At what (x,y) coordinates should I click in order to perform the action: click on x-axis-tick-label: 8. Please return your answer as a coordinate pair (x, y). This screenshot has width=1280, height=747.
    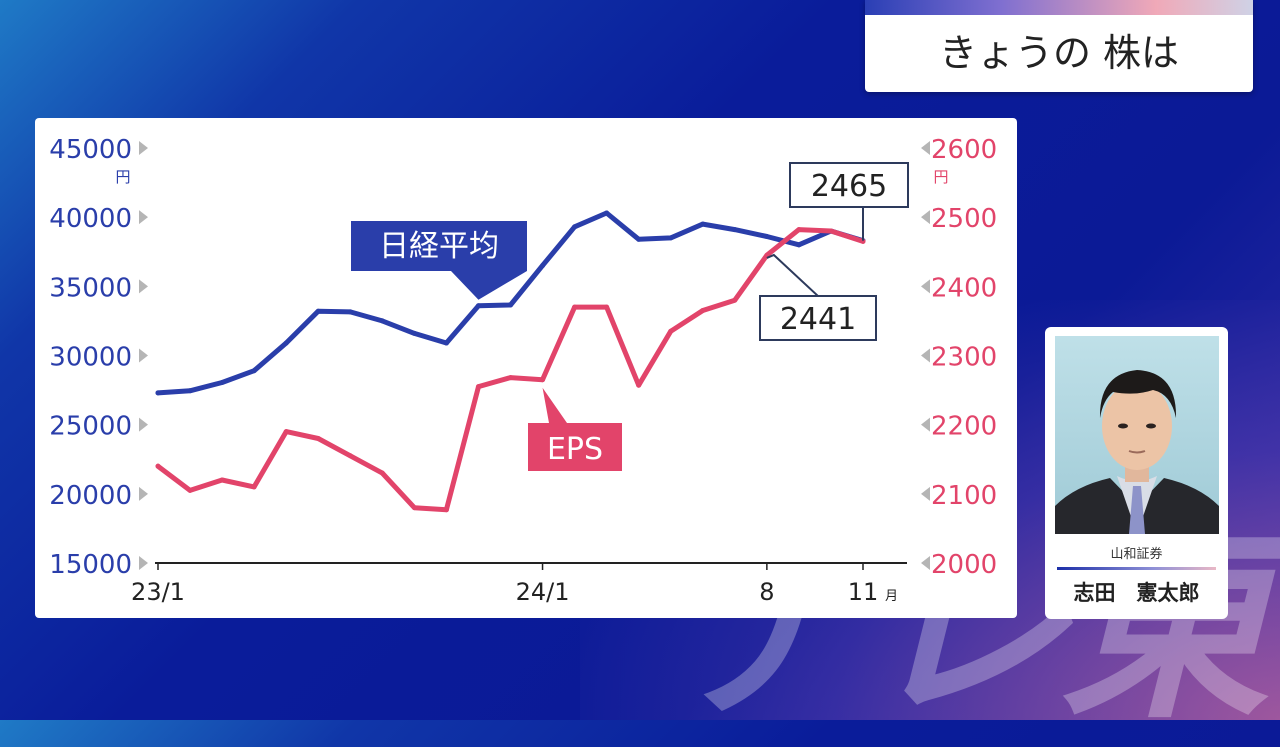
    Looking at the image, I should click on (766, 592).